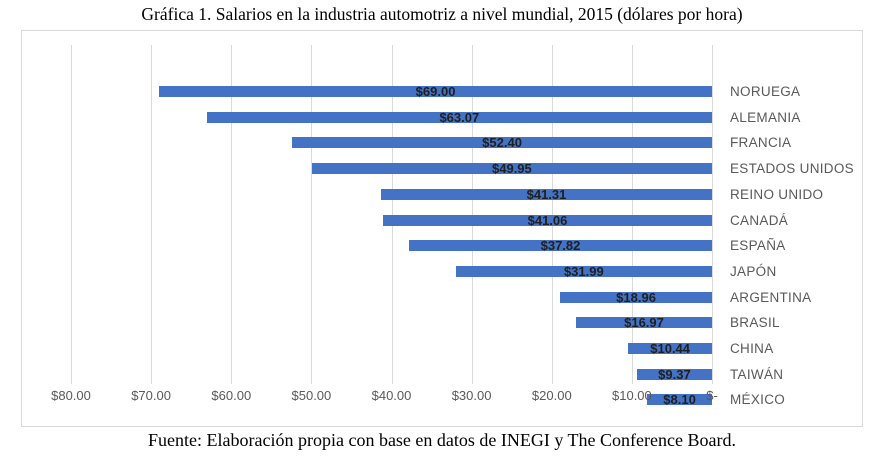  I want to click on value-label-alemania: $63.07, so click(459, 117).